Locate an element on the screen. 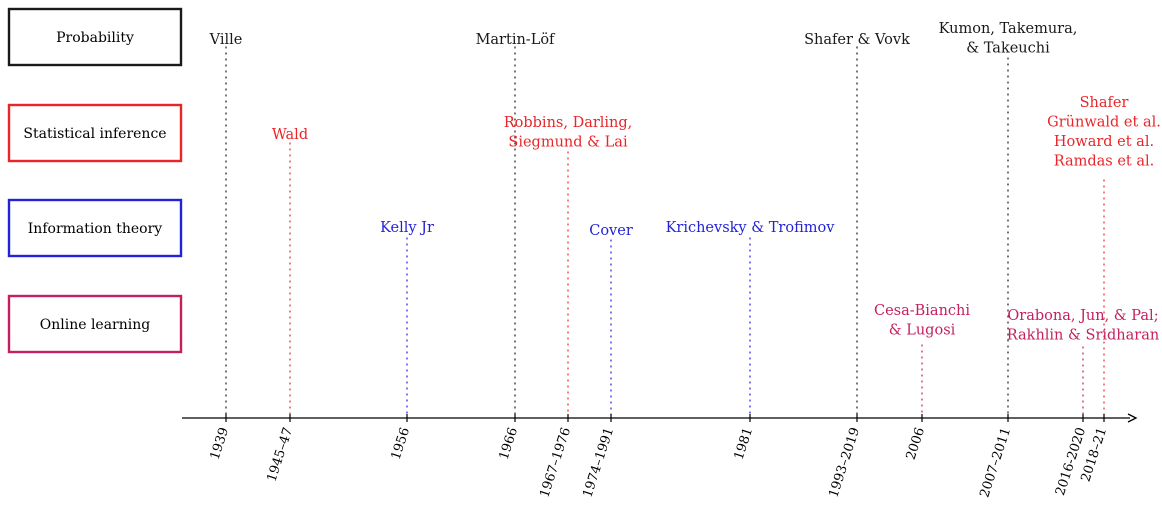 This screenshot has width=1162, height=506. tick-label: 1974–1991 is located at coordinates (598, 463).